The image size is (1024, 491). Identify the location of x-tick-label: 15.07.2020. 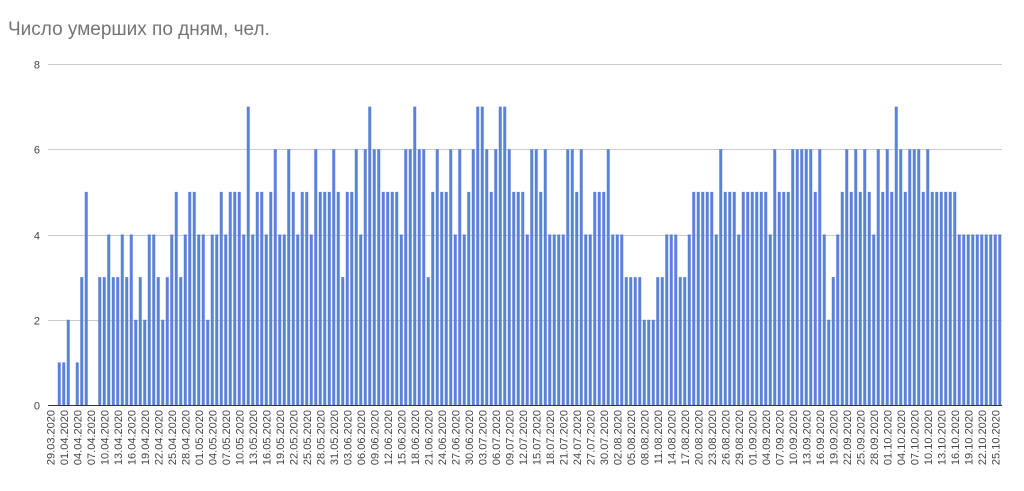
(537, 437).